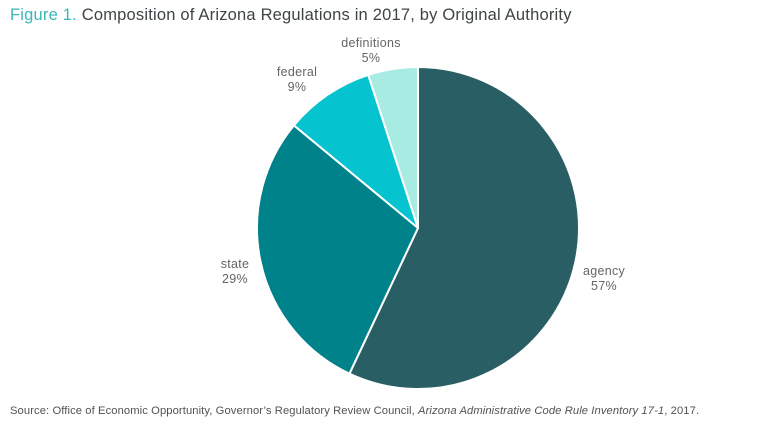 Image resolution: width=768 pixels, height=437 pixels. What do you see at coordinates (235, 264) in the screenshot?
I see `slice-name-state: state` at bounding box center [235, 264].